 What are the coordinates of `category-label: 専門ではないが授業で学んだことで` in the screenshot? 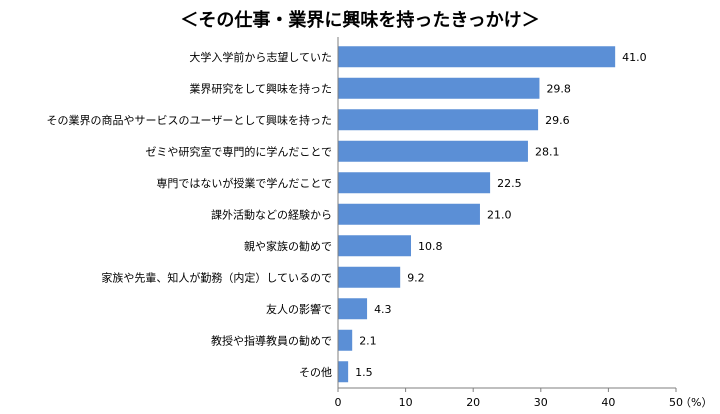 It's located at (244, 183).